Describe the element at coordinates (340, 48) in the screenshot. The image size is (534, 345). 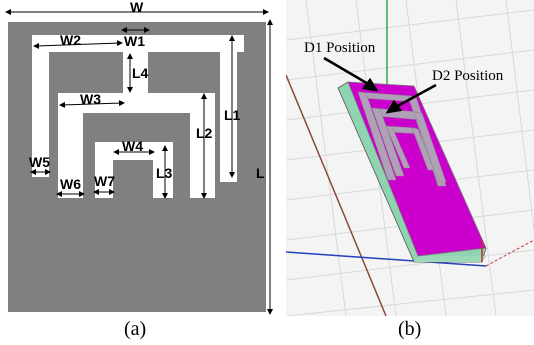
I see `label-d1-position: D1 Position` at that location.